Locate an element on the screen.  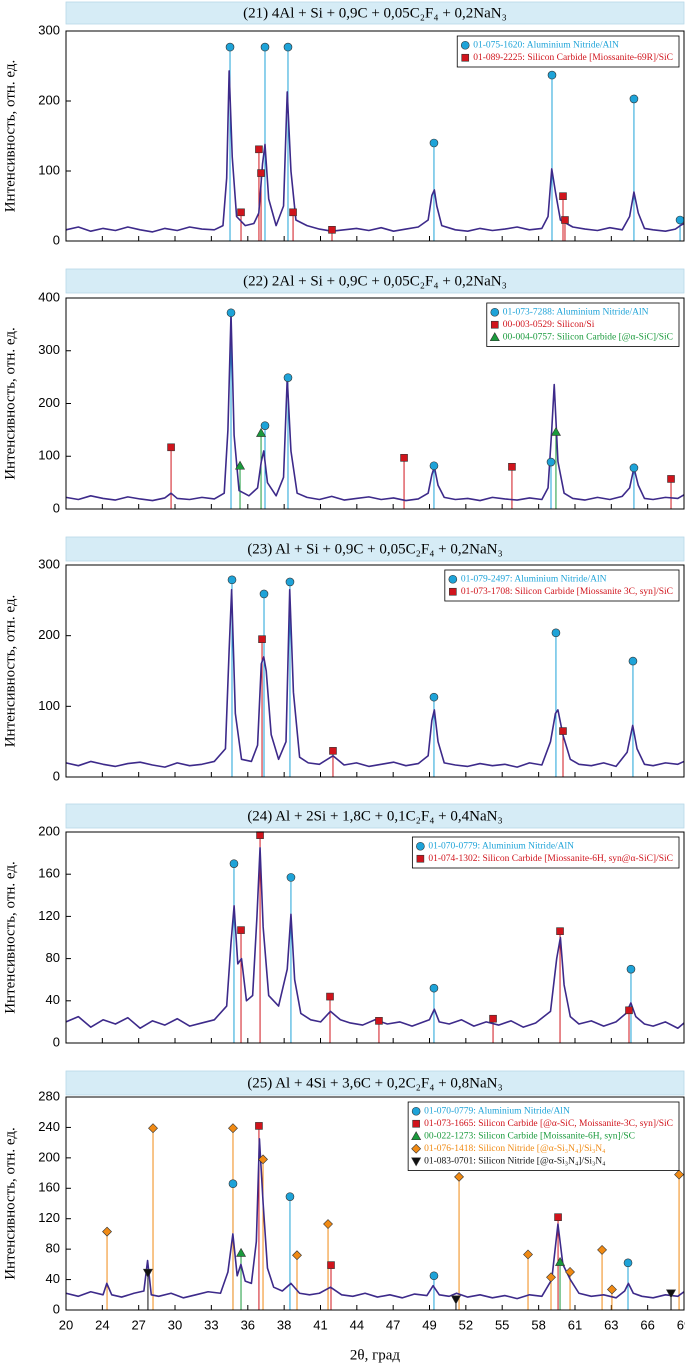
x-tick-label: 58 is located at coordinates (538, 1324).